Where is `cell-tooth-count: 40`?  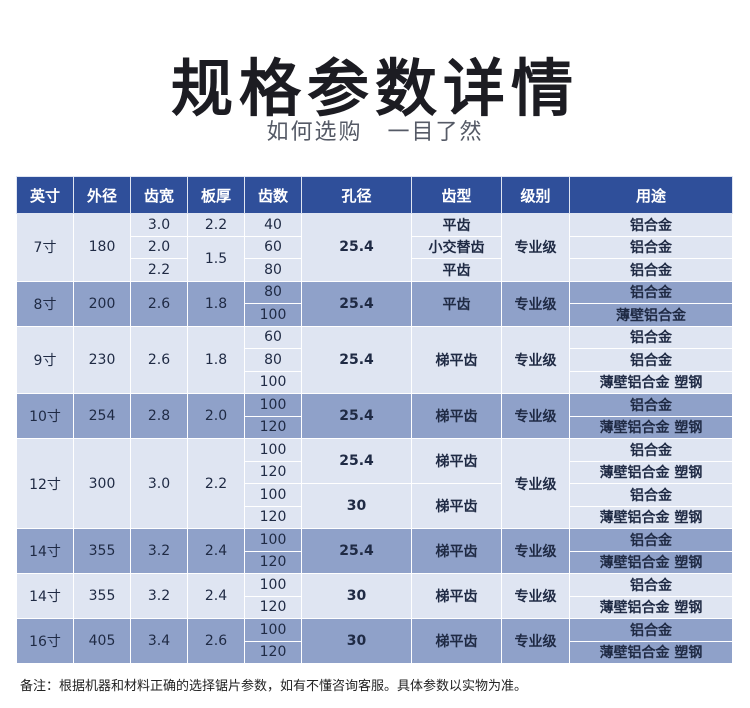
cell-tooth-count: 40 is located at coordinates (273, 225).